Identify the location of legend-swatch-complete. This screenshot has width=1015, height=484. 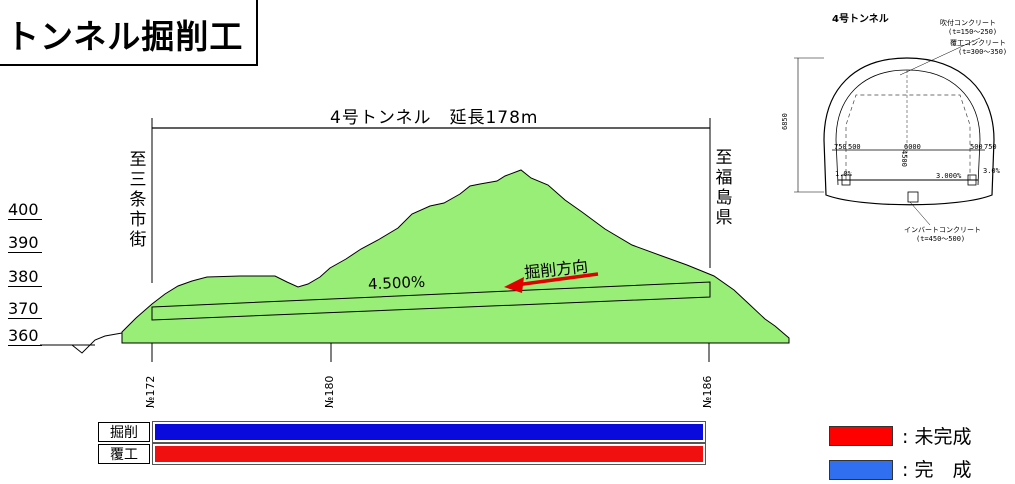
(861, 470).